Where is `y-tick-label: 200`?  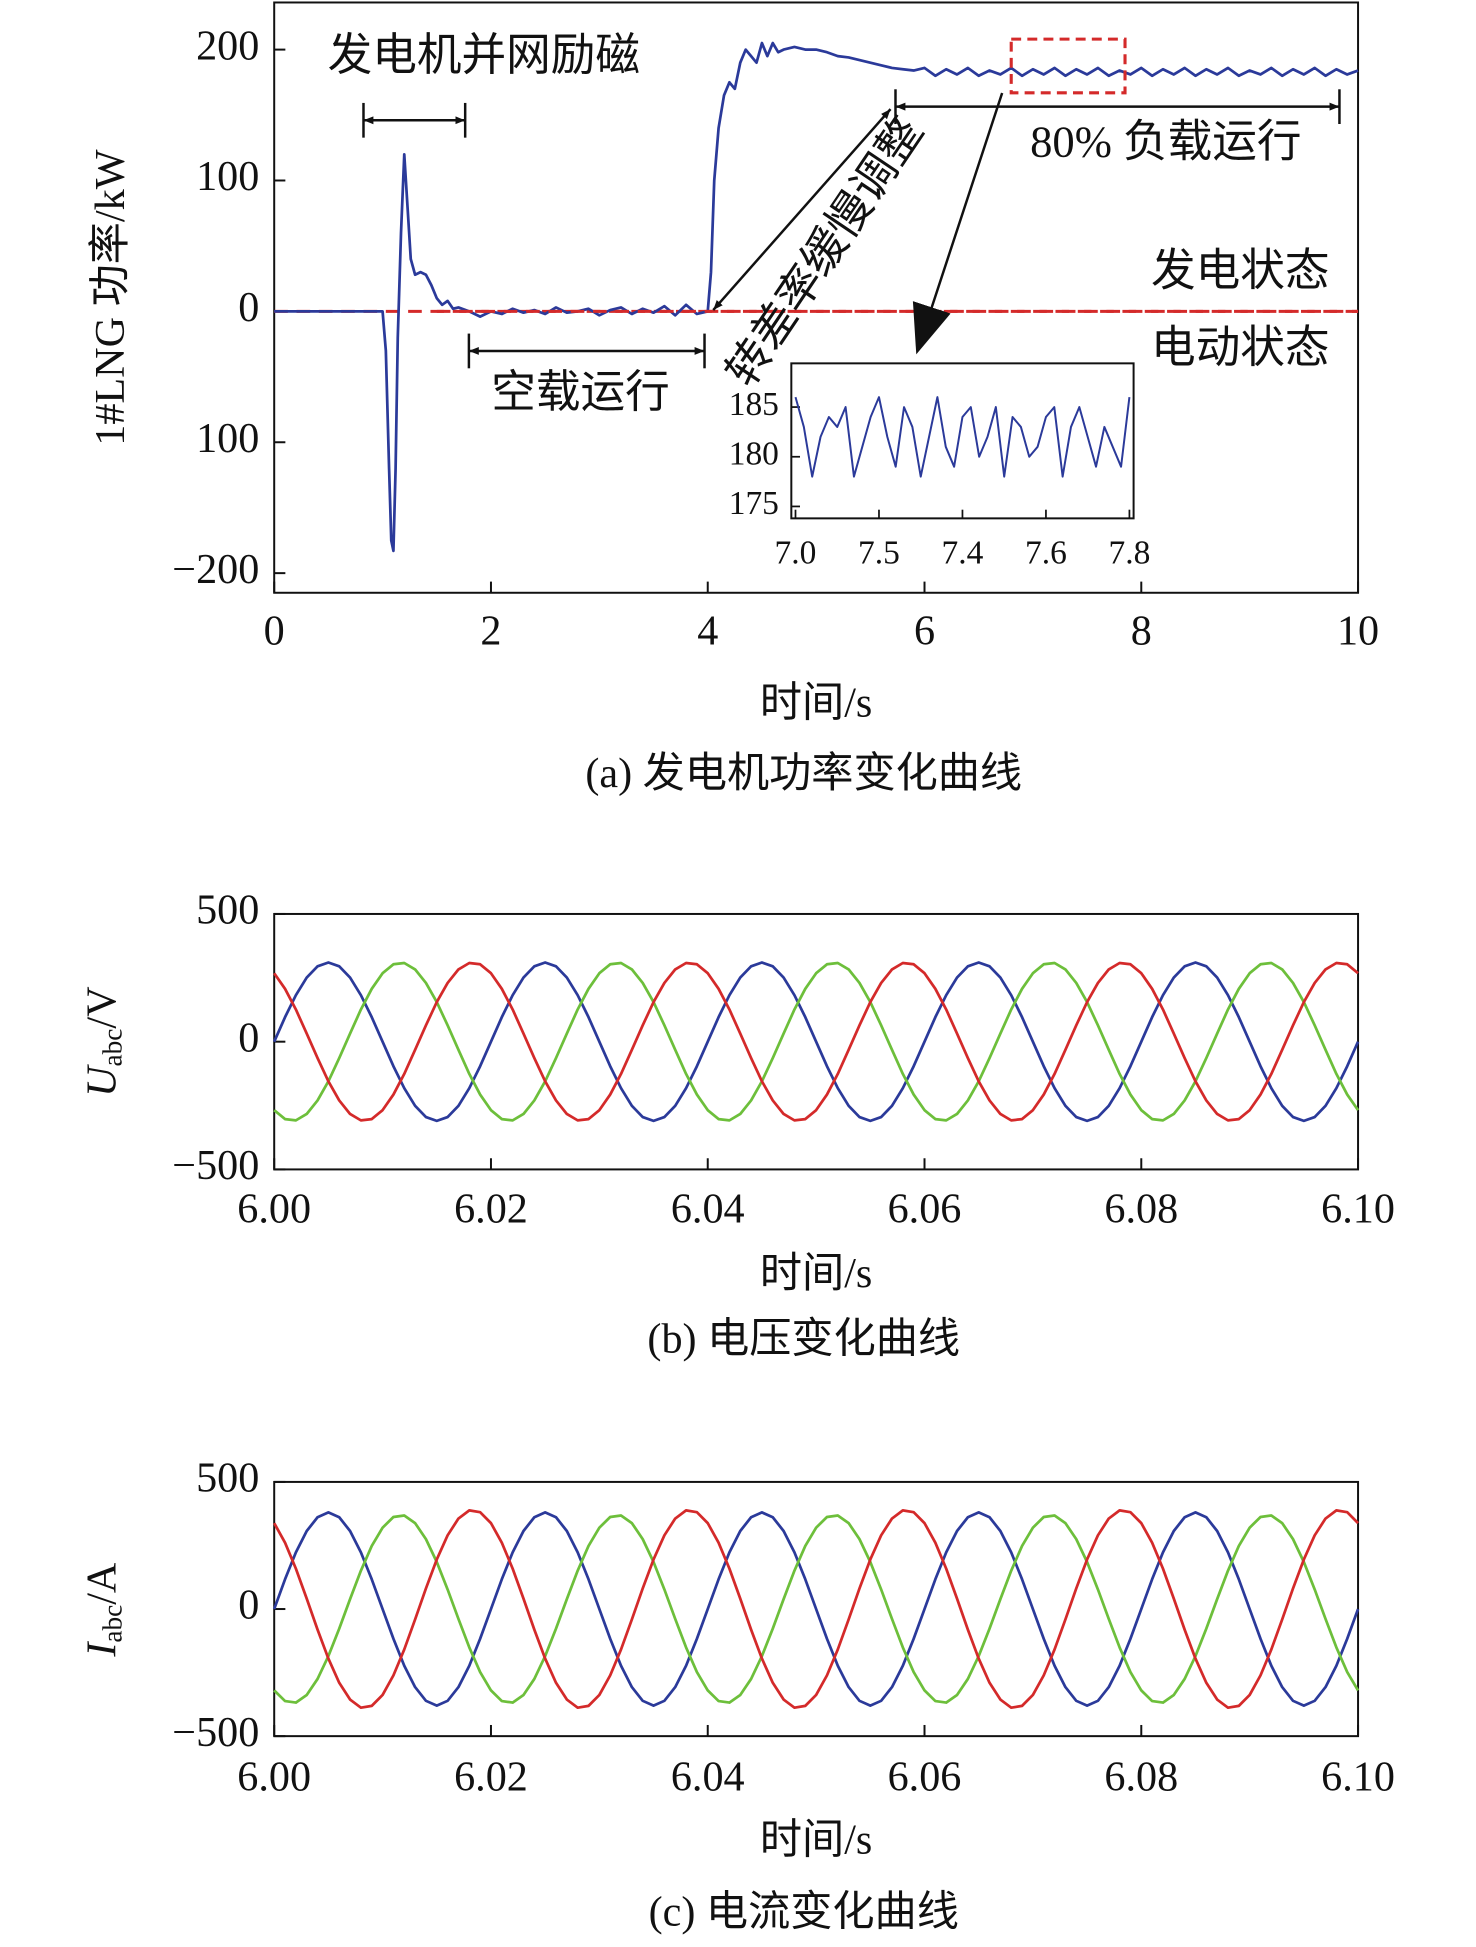
y-tick-label: 200 is located at coordinates (227, 45).